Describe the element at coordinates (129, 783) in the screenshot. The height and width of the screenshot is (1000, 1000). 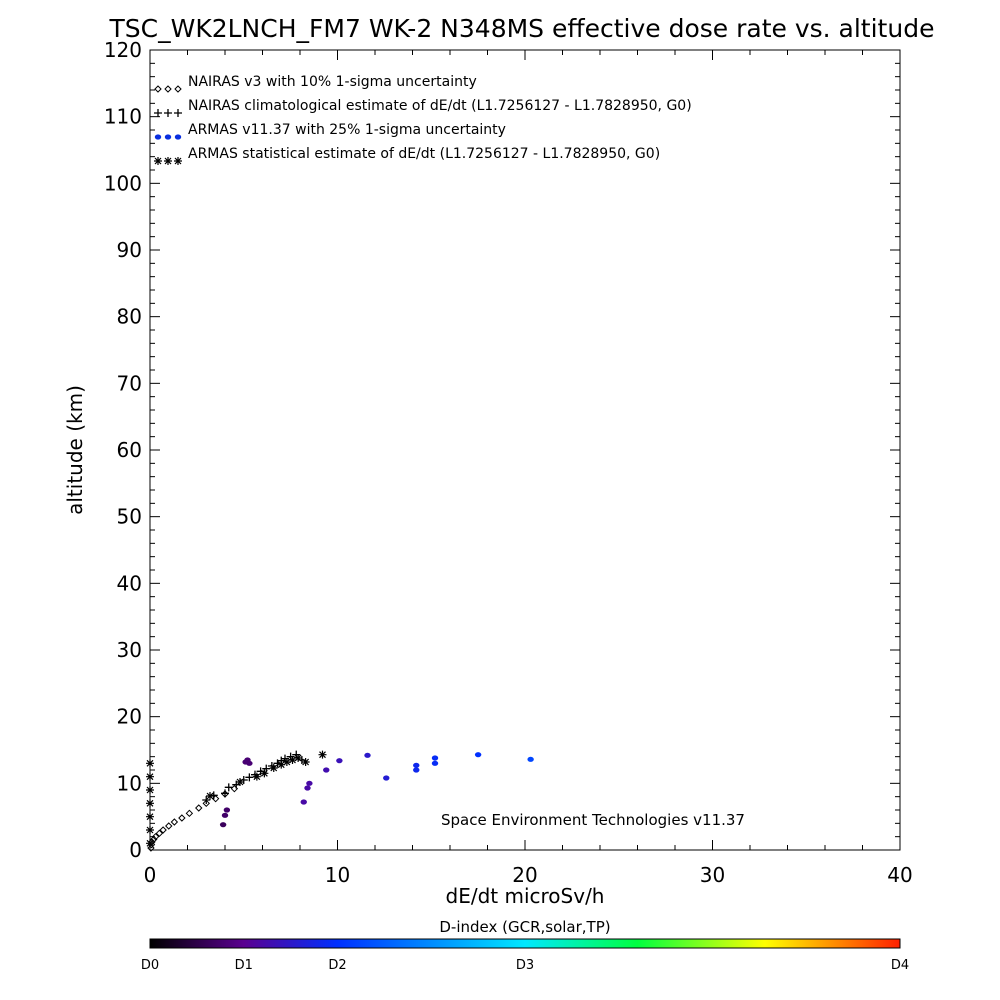
I see `y-tick-label: 10` at that location.